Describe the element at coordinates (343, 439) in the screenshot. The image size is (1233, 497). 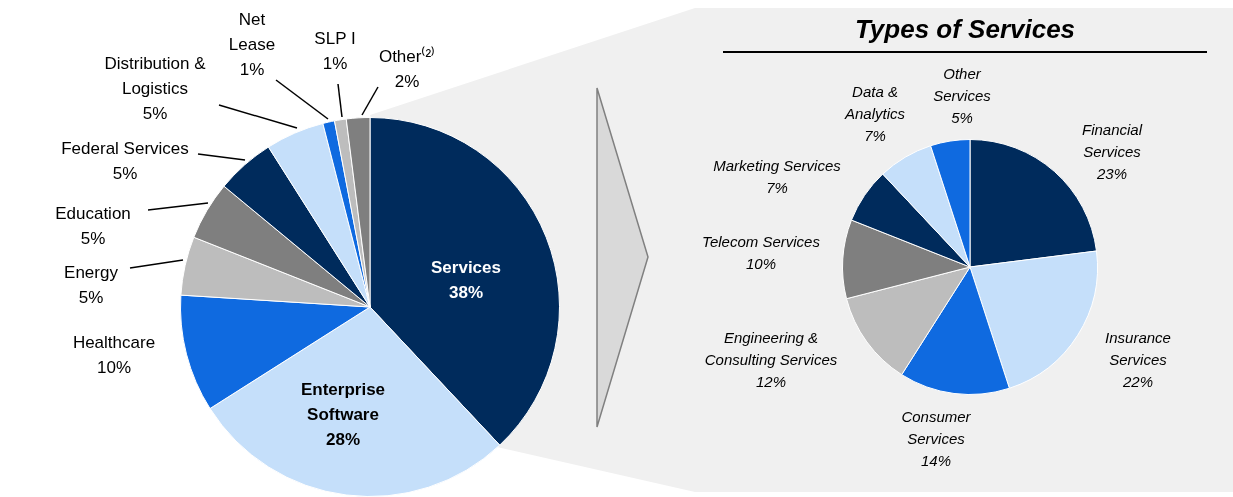
I see `data-label: 28%` at that location.